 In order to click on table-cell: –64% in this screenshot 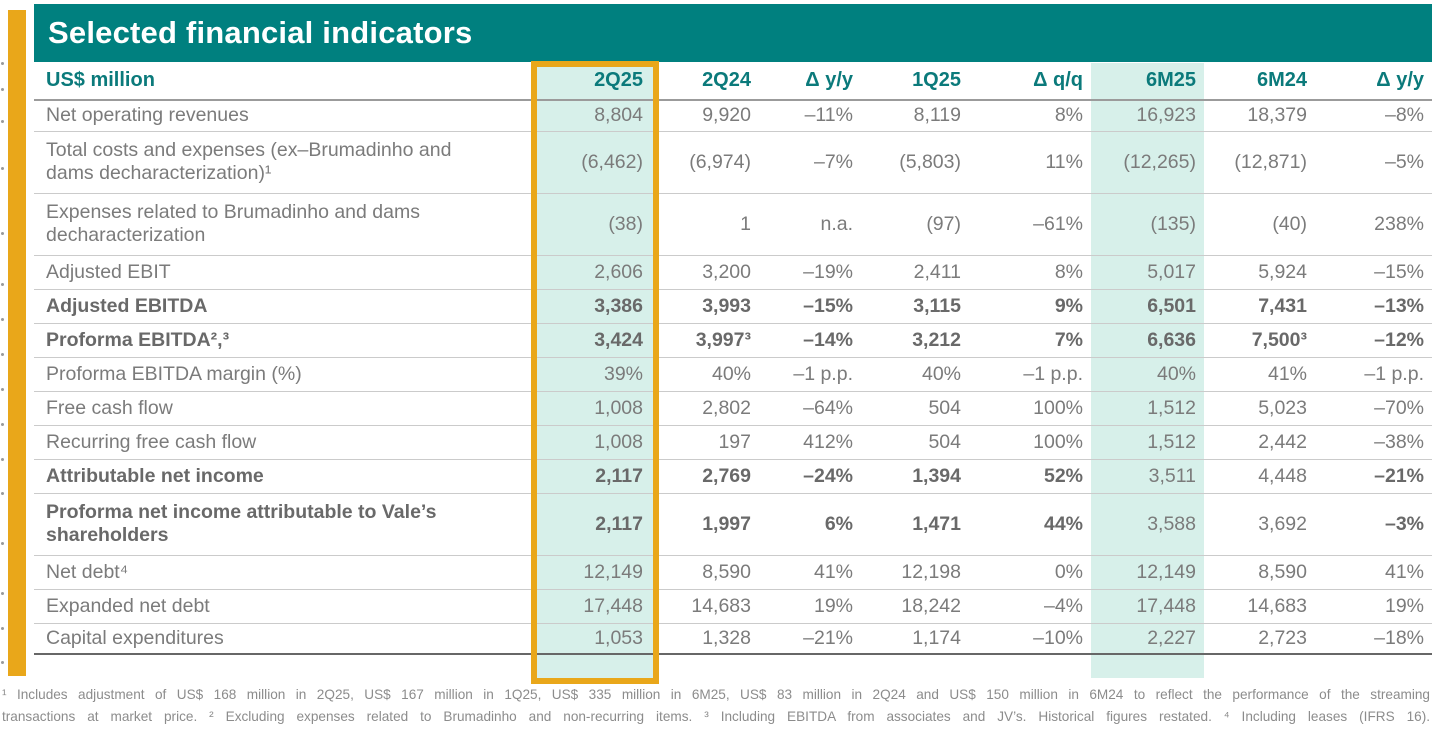, I will do `click(810, 408)`.